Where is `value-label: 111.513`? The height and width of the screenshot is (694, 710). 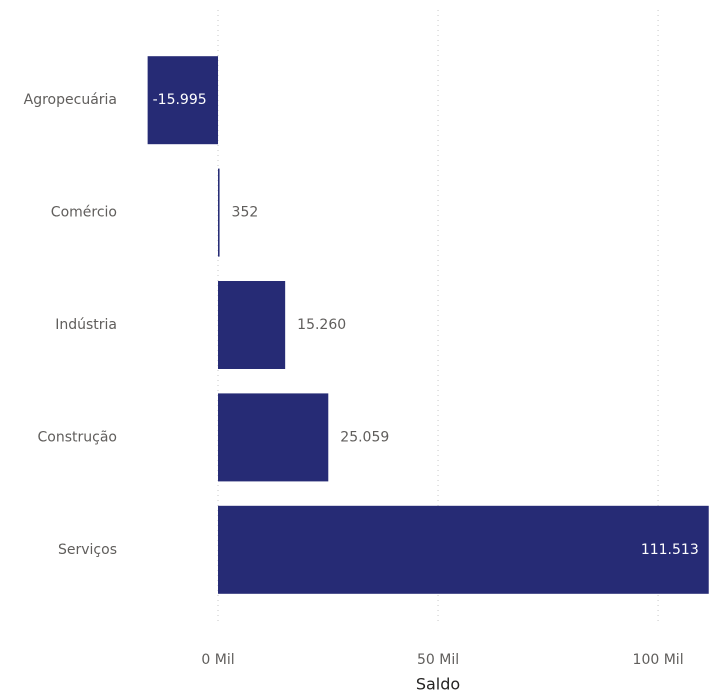
value-label: 111.513 is located at coordinates (670, 550).